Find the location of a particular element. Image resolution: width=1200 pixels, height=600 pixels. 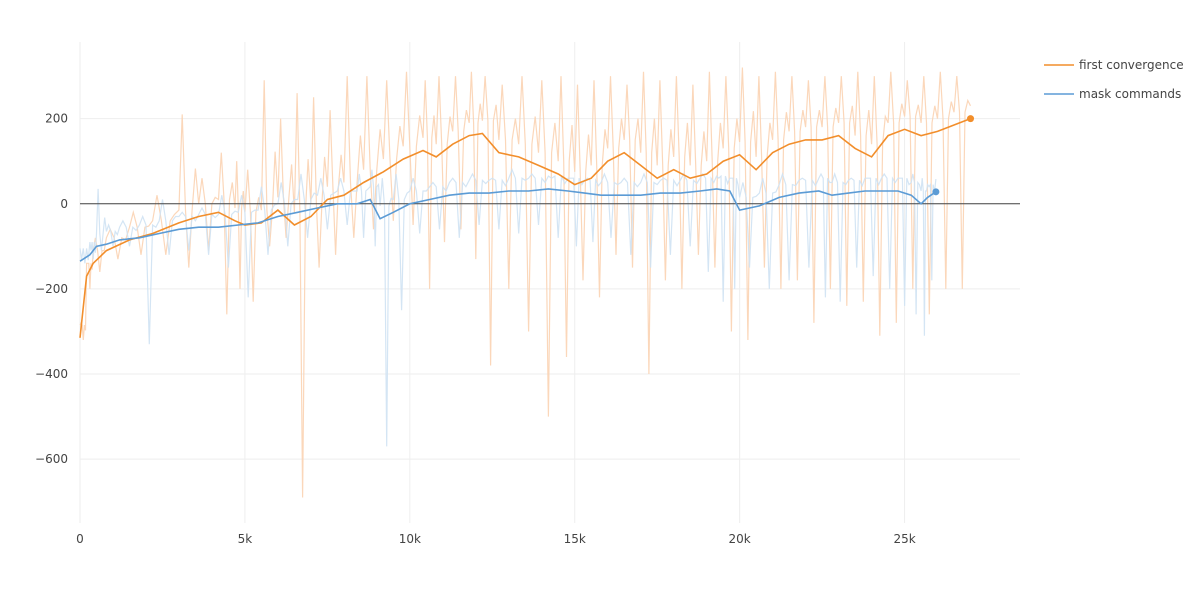

y-axis-ticks: 200 0 −200 −400 −600 is located at coordinates (51, 289).